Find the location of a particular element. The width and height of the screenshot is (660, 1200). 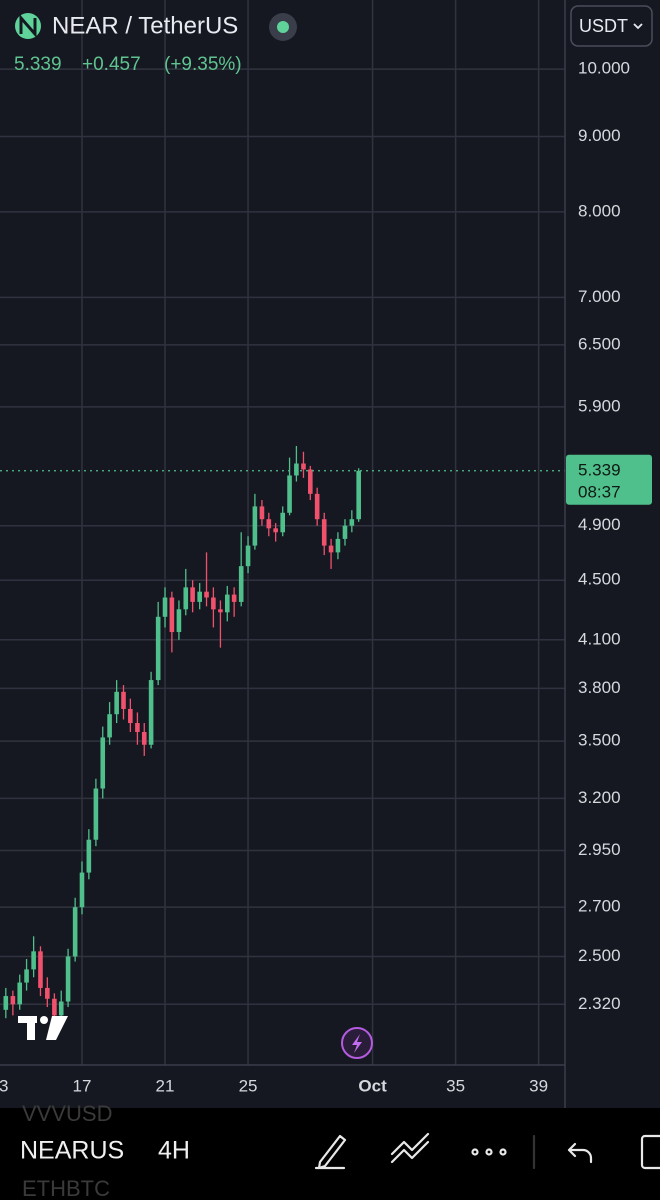

x-tick-label: 17 is located at coordinates (82, 1085).